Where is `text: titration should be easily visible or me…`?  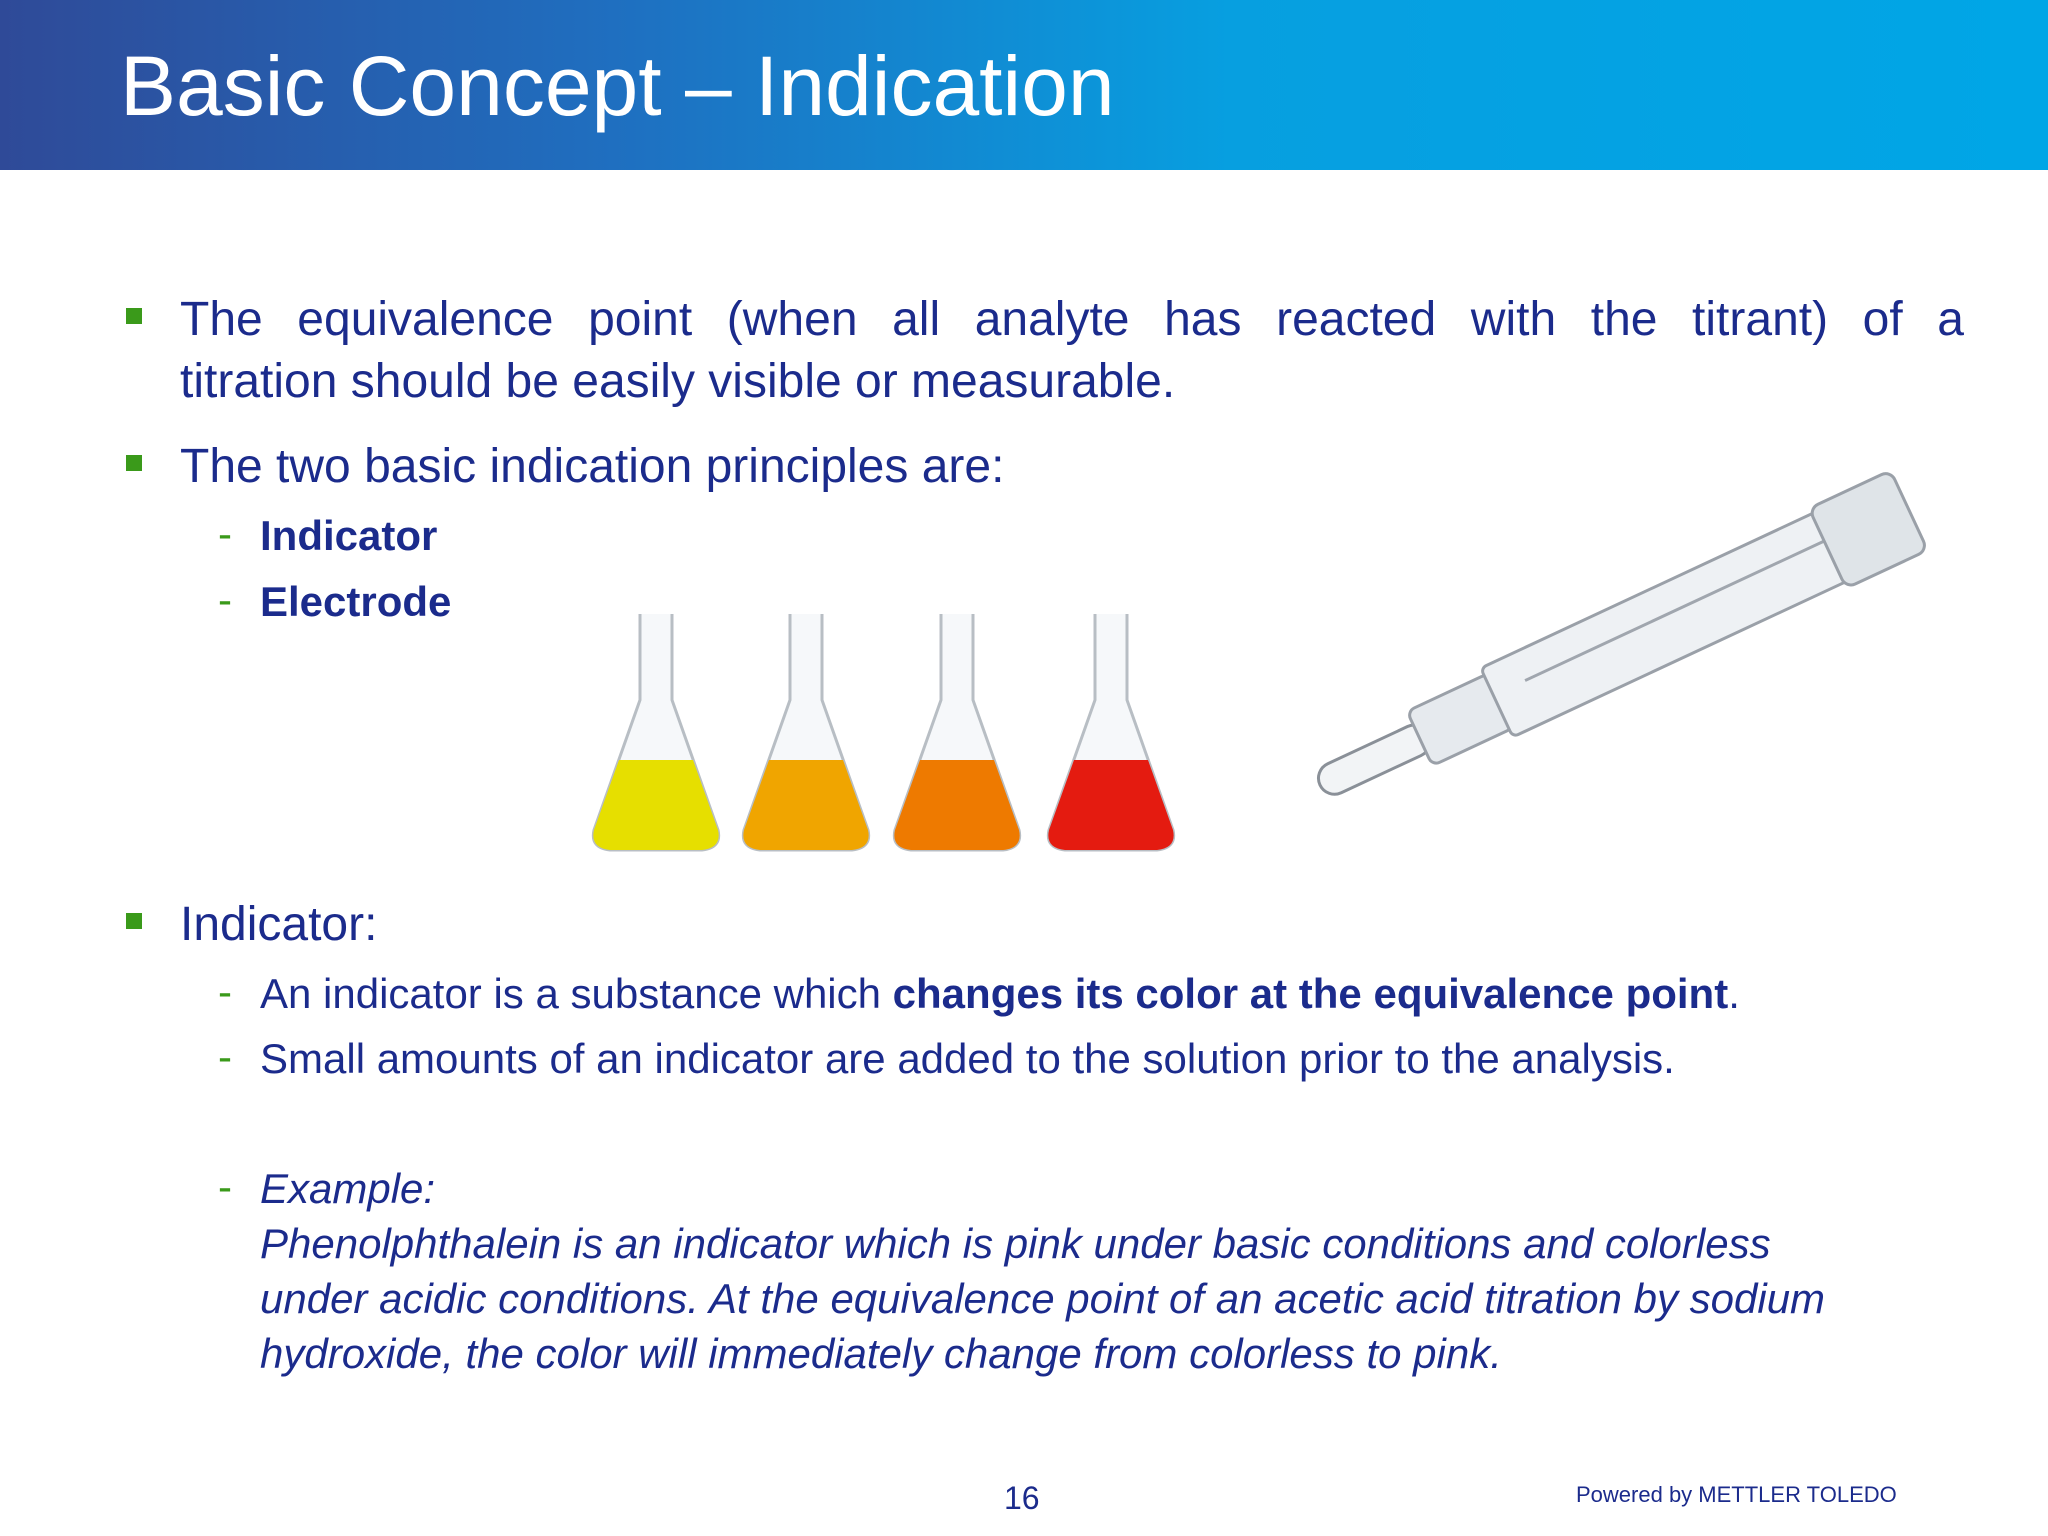 text: titration should be easily visible or me… is located at coordinates (678, 381).